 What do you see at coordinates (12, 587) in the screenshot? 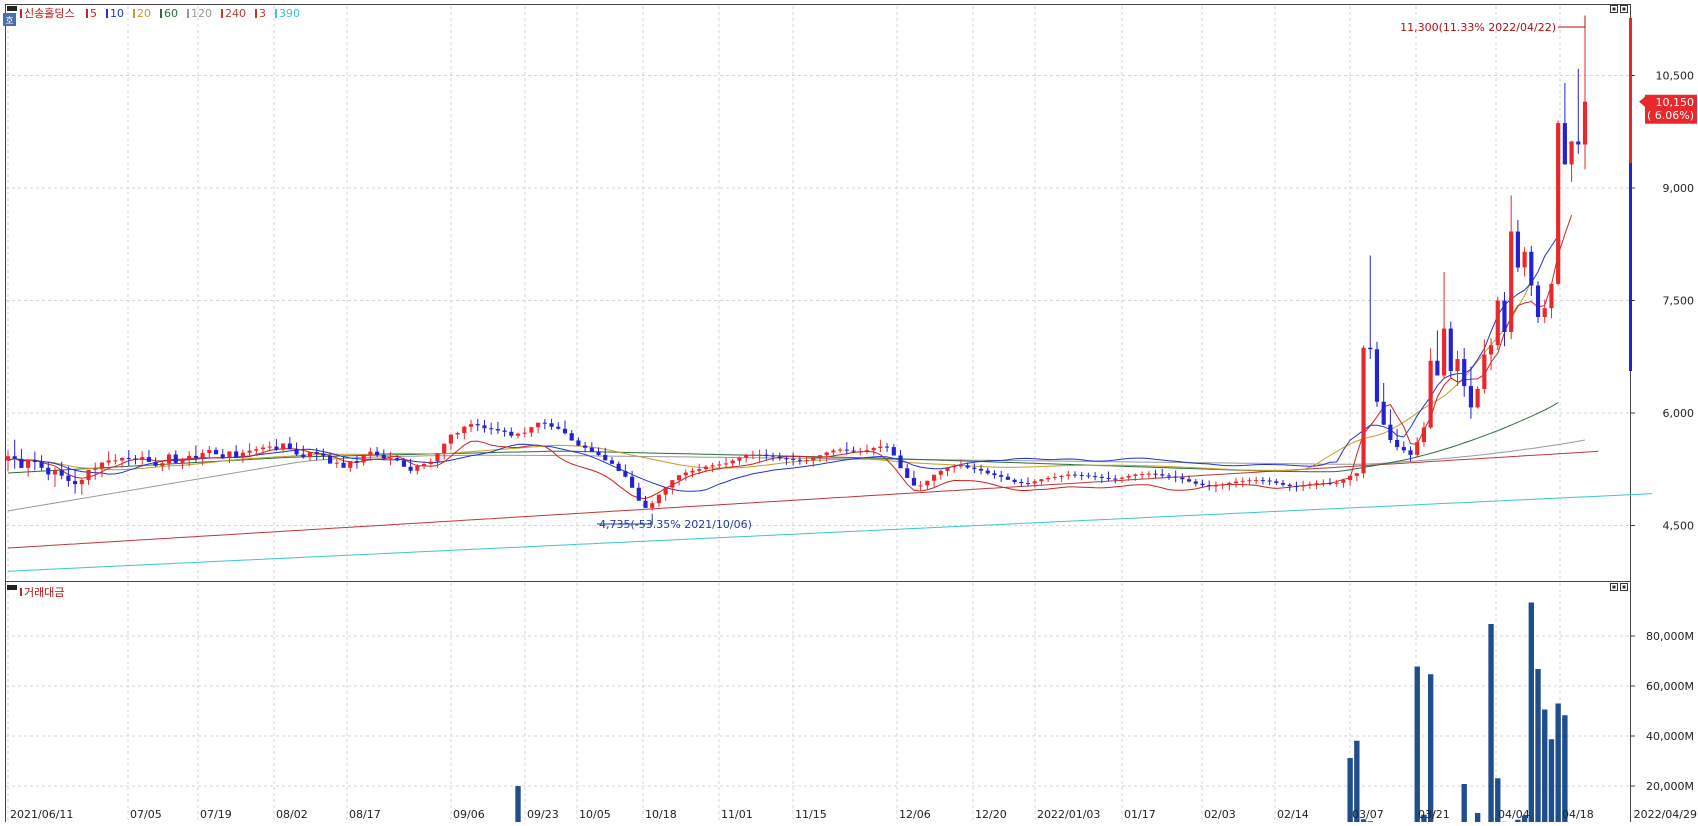
I see `volume-panel-menu-icon` at bounding box center [12, 587].